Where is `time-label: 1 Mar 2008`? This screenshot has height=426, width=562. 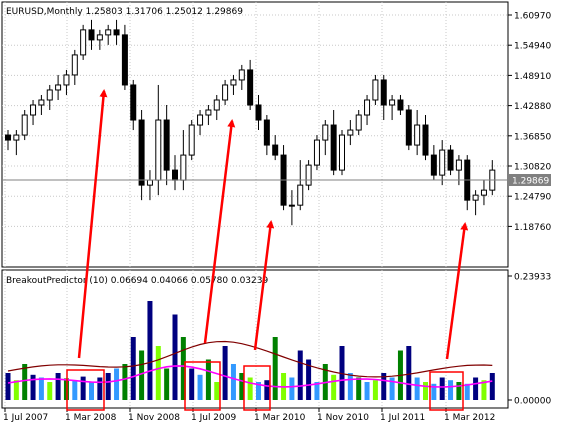
time-label: 1 Mar 2008 is located at coordinates (91, 418).